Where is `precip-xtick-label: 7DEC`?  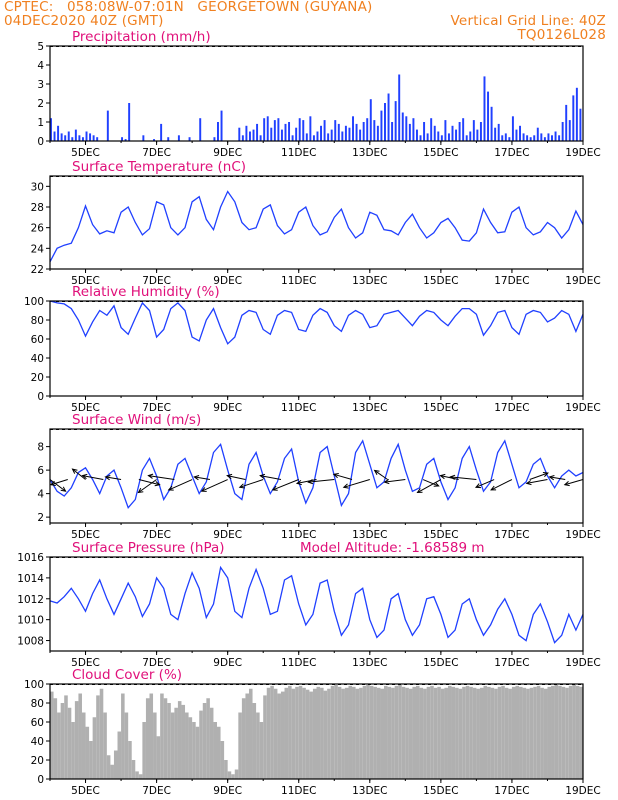 precip-xtick-label: 7DEC is located at coordinates (156, 153).